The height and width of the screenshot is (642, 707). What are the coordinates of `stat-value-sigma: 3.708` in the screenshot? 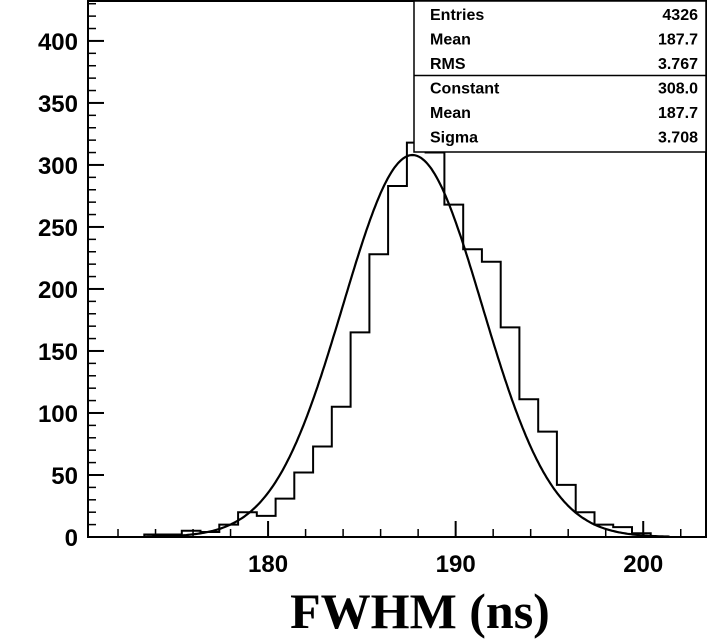 It's located at (678, 138).